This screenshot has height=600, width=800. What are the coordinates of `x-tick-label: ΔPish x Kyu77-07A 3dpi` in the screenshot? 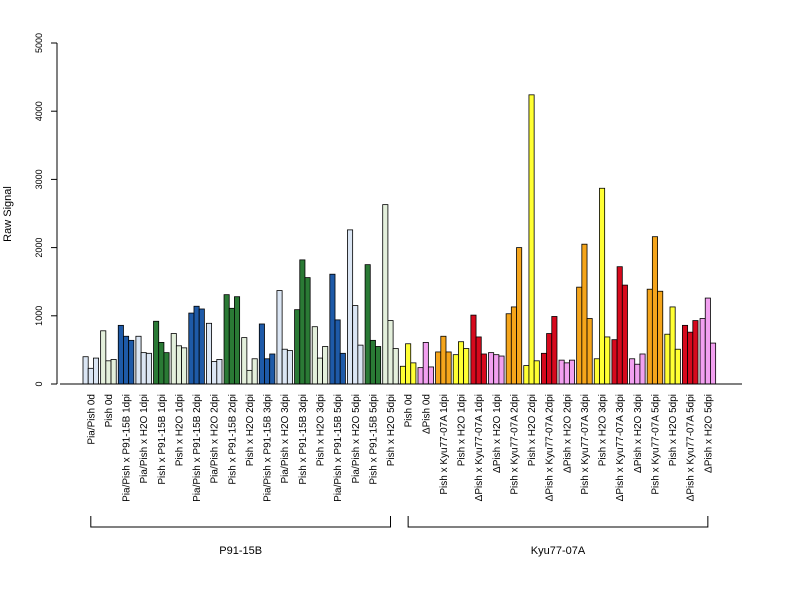 It's located at (620, 447).